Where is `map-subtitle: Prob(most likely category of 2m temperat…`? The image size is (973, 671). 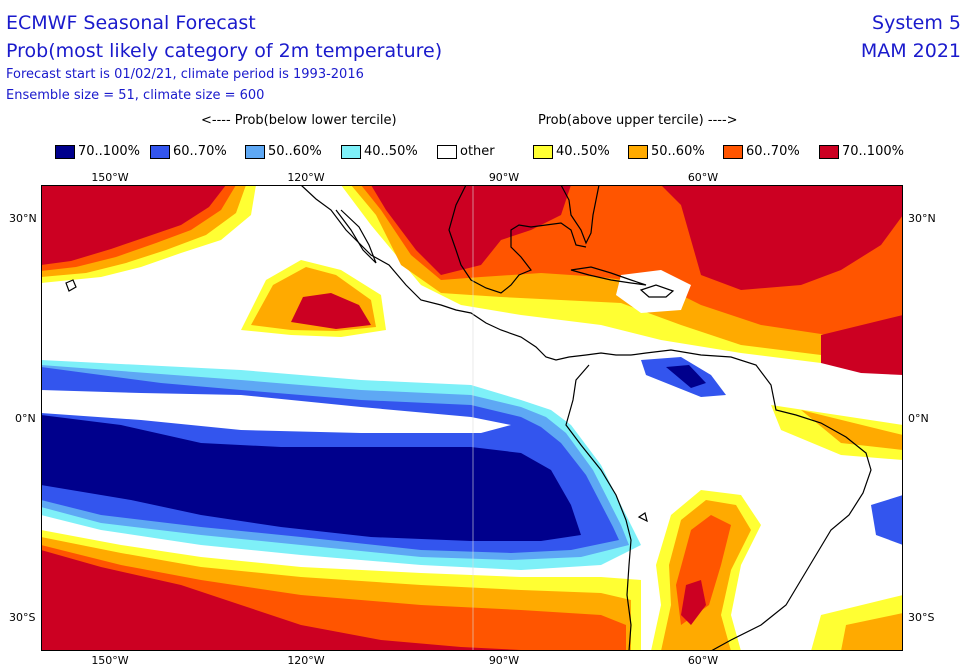 map-subtitle: Prob(most likely category of 2m temperat… is located at coordinates (224, 51).